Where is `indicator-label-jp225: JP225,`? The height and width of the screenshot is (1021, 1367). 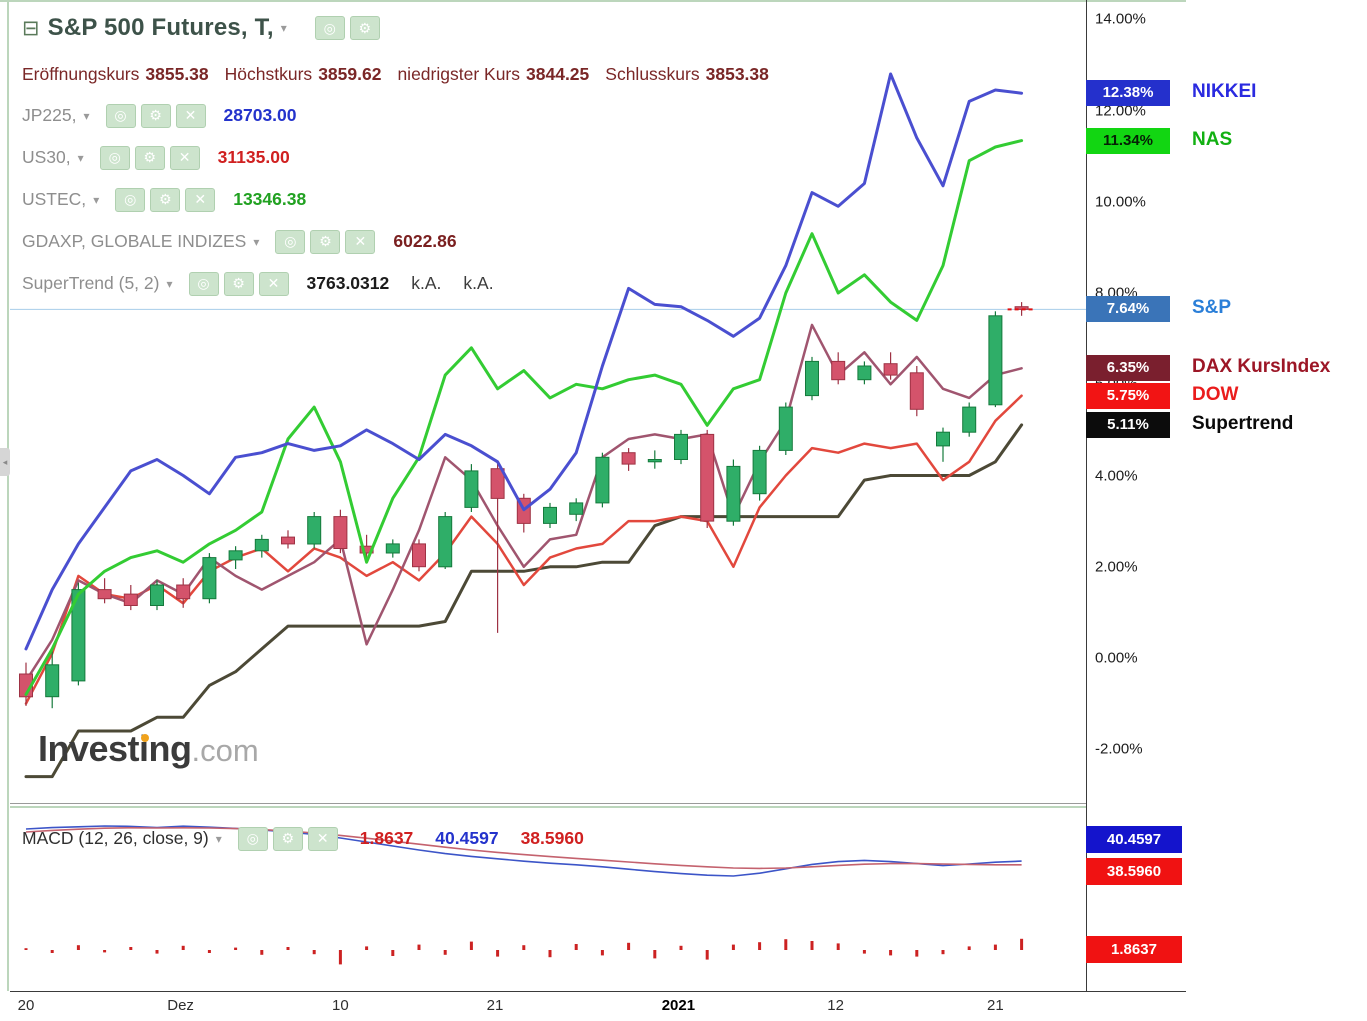 indicator-label-jp225: JP225, is located at coordinates (49, 115).